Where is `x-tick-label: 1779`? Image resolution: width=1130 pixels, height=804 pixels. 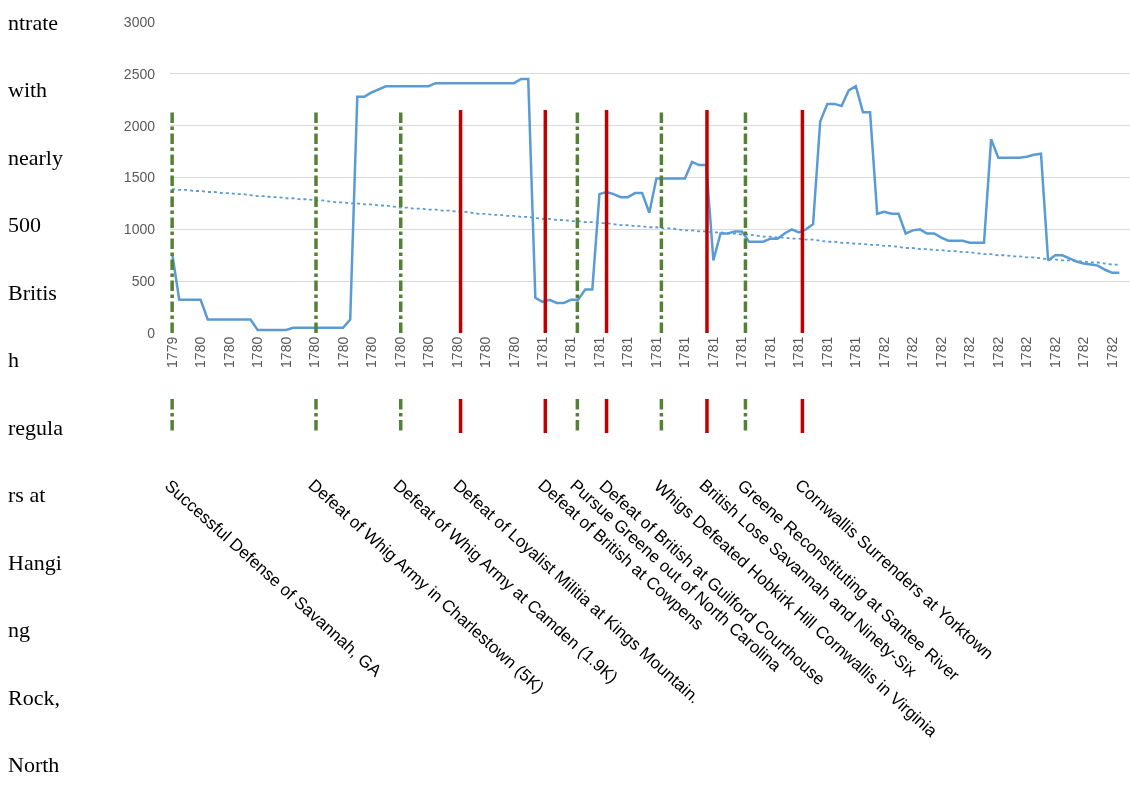 x-tick-label: 1779 is located at coordinates (171, 352).